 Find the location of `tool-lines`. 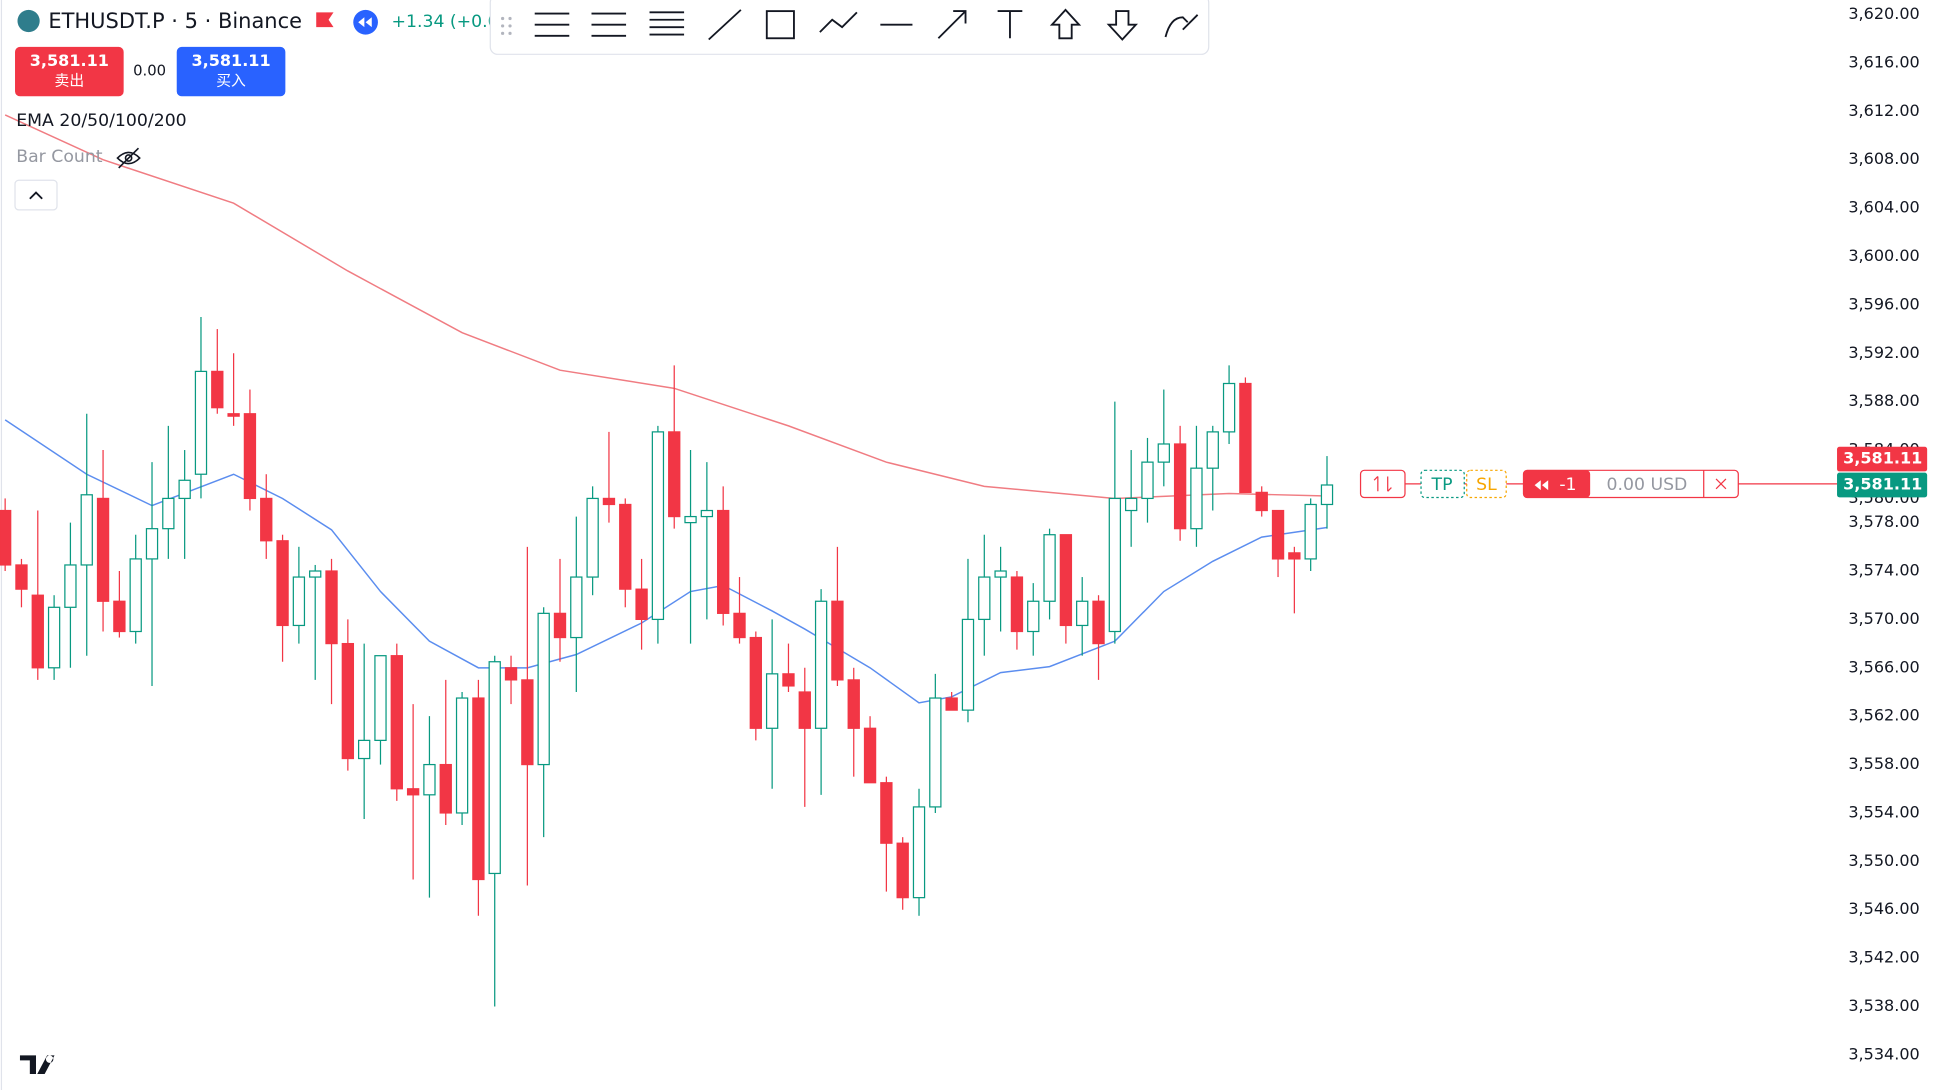

tool-lines is located at coordinates (667, 23).